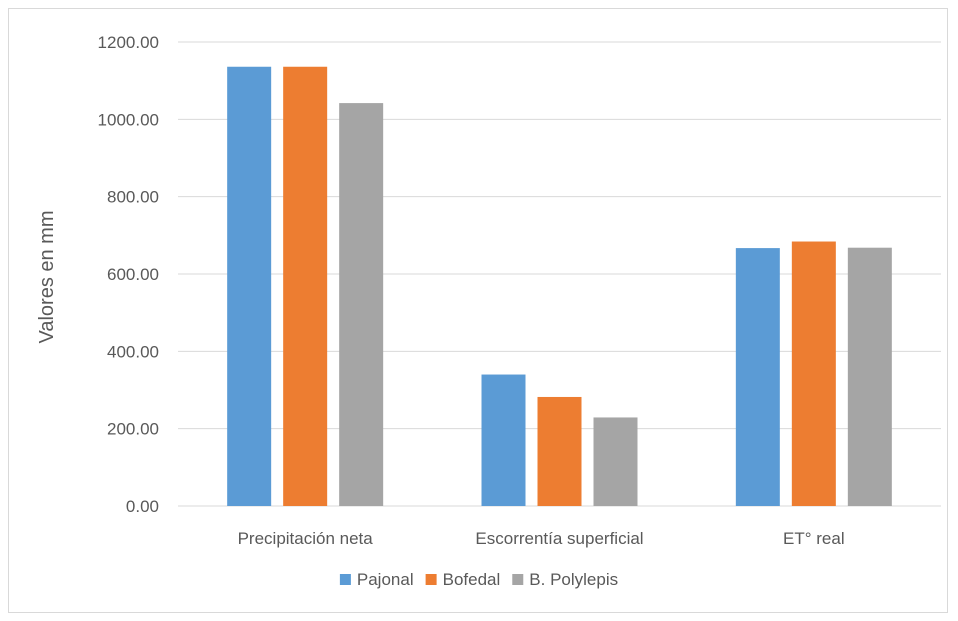  What do you see at coordinates (142, 506) in the screenshot?
I see `y-tick-label: 0.00` at bounding box center [142, 506].